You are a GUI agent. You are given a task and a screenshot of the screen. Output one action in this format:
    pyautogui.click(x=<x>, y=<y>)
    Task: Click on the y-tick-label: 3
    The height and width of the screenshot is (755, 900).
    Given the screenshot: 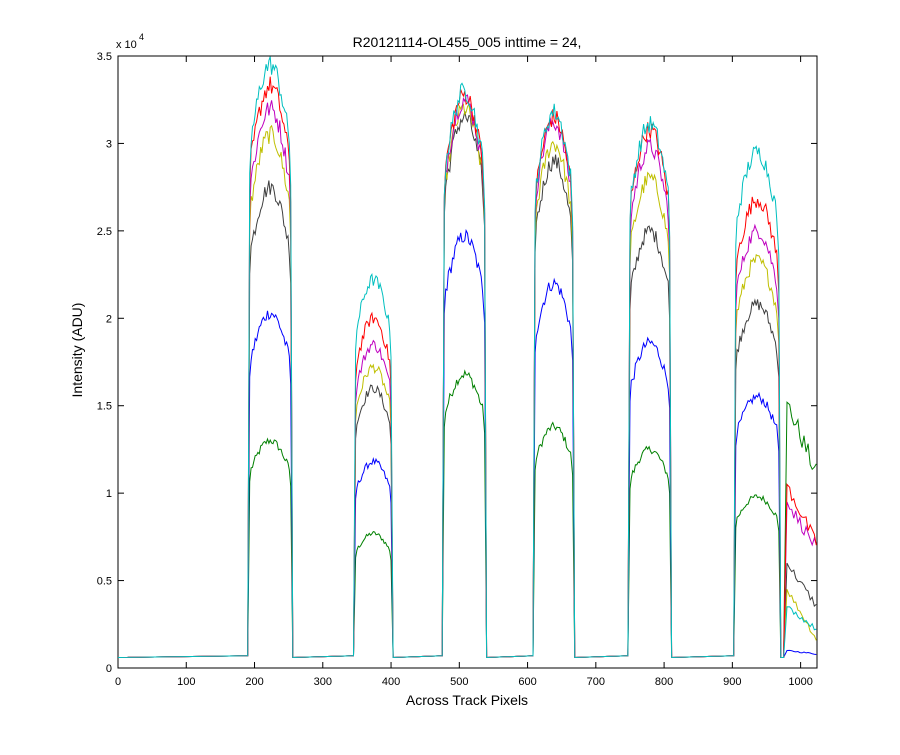 What is the action you would take?
    pyautogui.click(x=109, y=144)
    